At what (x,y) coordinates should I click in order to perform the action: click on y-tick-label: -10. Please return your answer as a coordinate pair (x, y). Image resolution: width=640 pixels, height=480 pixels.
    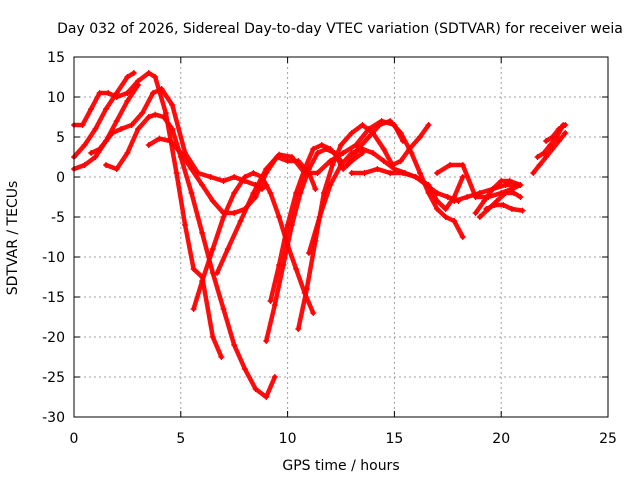
    Looking at the image, I should click on (53, 258).